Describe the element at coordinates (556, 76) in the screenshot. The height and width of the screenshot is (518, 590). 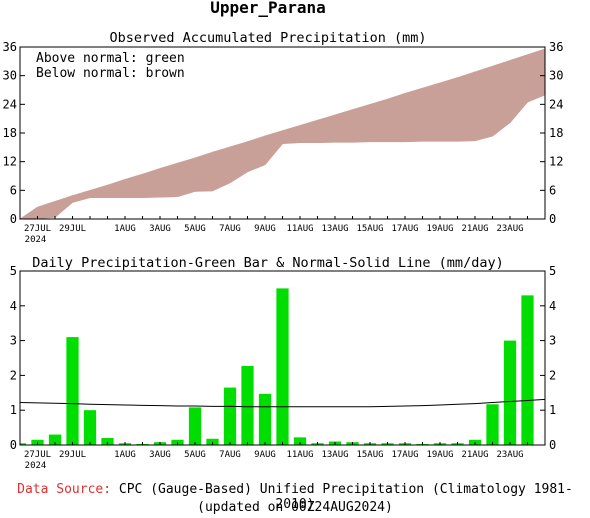
I see `panel1-ytick-label-right: 30` at that location.